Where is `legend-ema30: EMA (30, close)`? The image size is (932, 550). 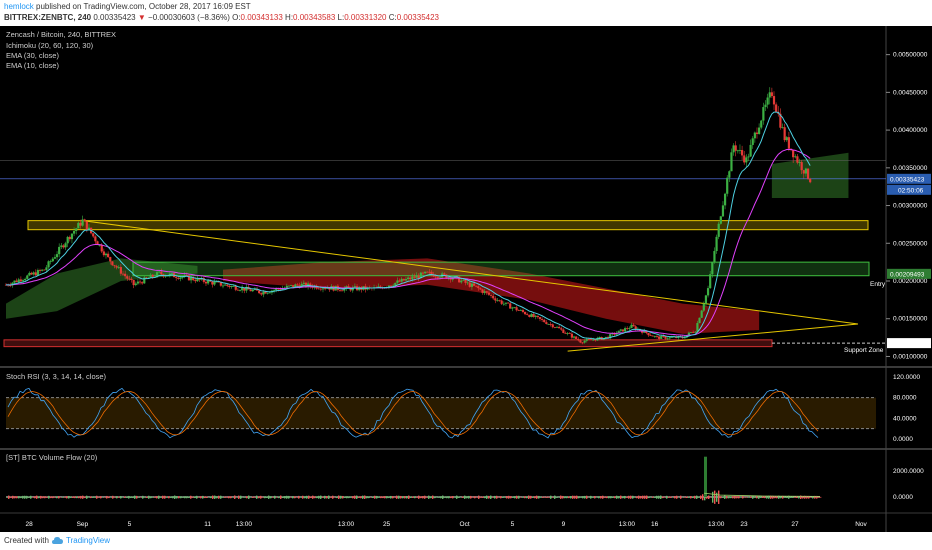 legend-ema30: EMA (30, close) is located at coordinates (32, 55).